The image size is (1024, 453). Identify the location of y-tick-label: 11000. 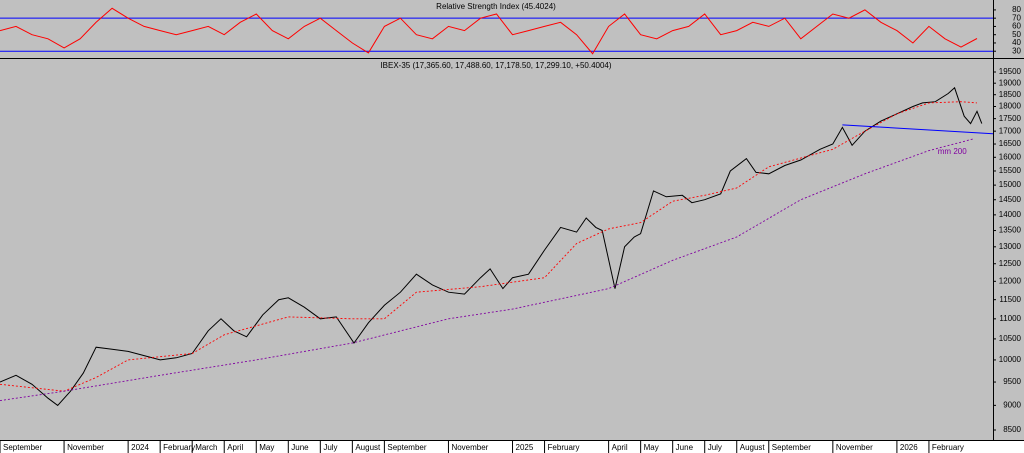
(1010, 318).